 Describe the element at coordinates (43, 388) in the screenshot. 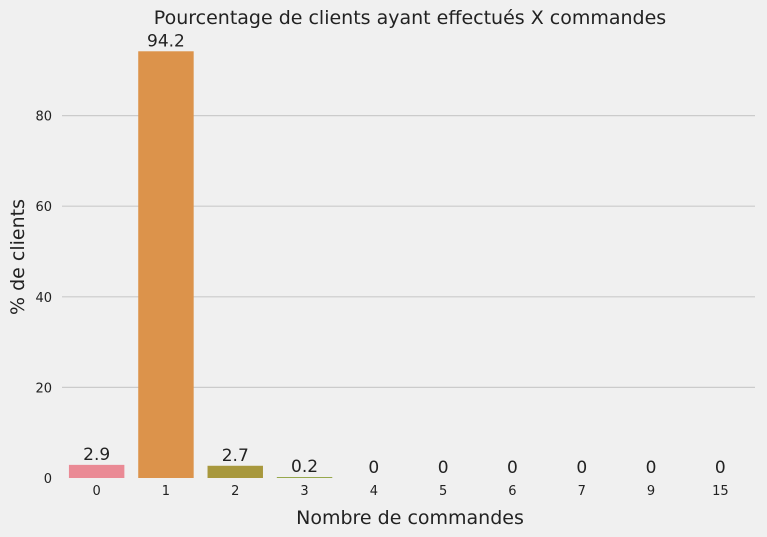

I see `y-tick-label: 20` at that location.